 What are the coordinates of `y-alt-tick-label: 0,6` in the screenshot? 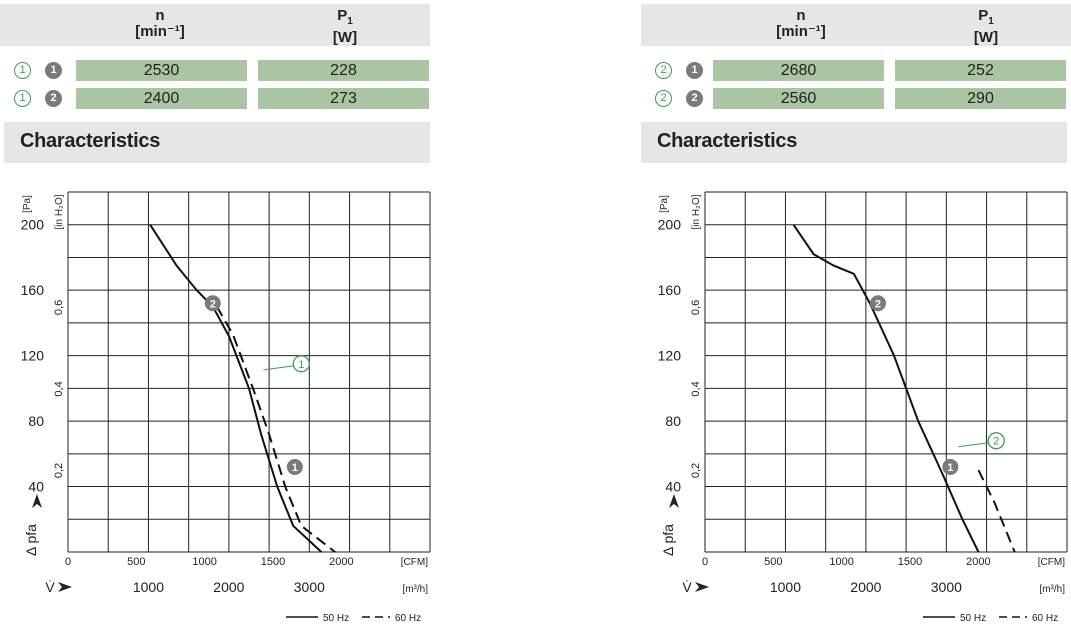 It's located at (59, 307).